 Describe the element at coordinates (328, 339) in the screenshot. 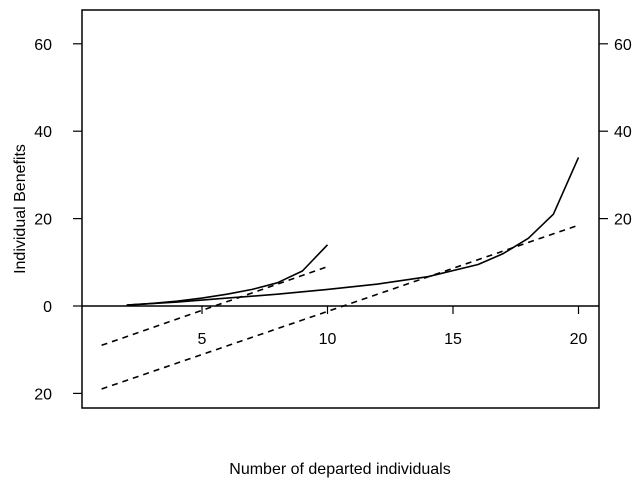

I see `x-tick-label: 10` at that location.